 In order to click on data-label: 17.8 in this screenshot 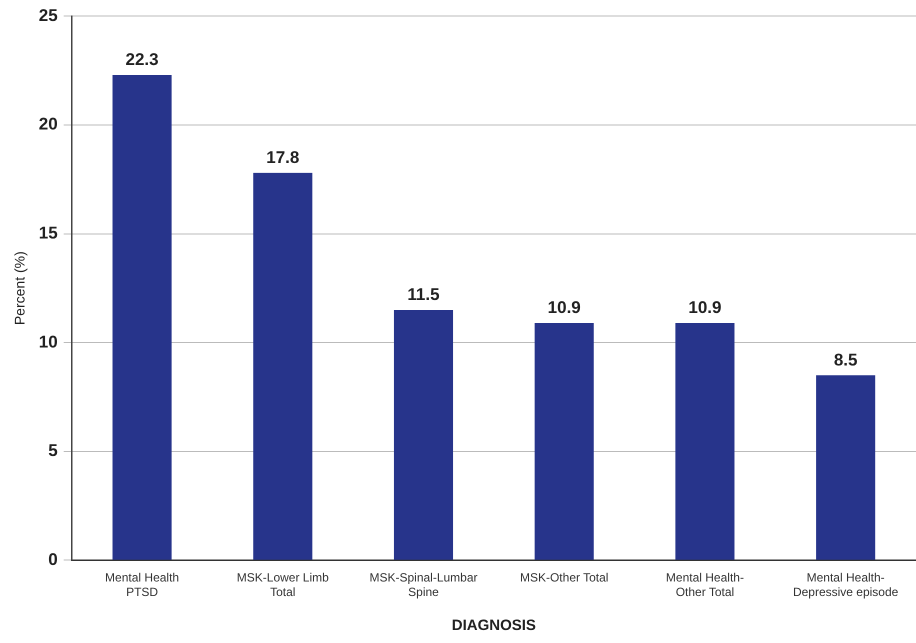, I will do `click(283, 158)`.